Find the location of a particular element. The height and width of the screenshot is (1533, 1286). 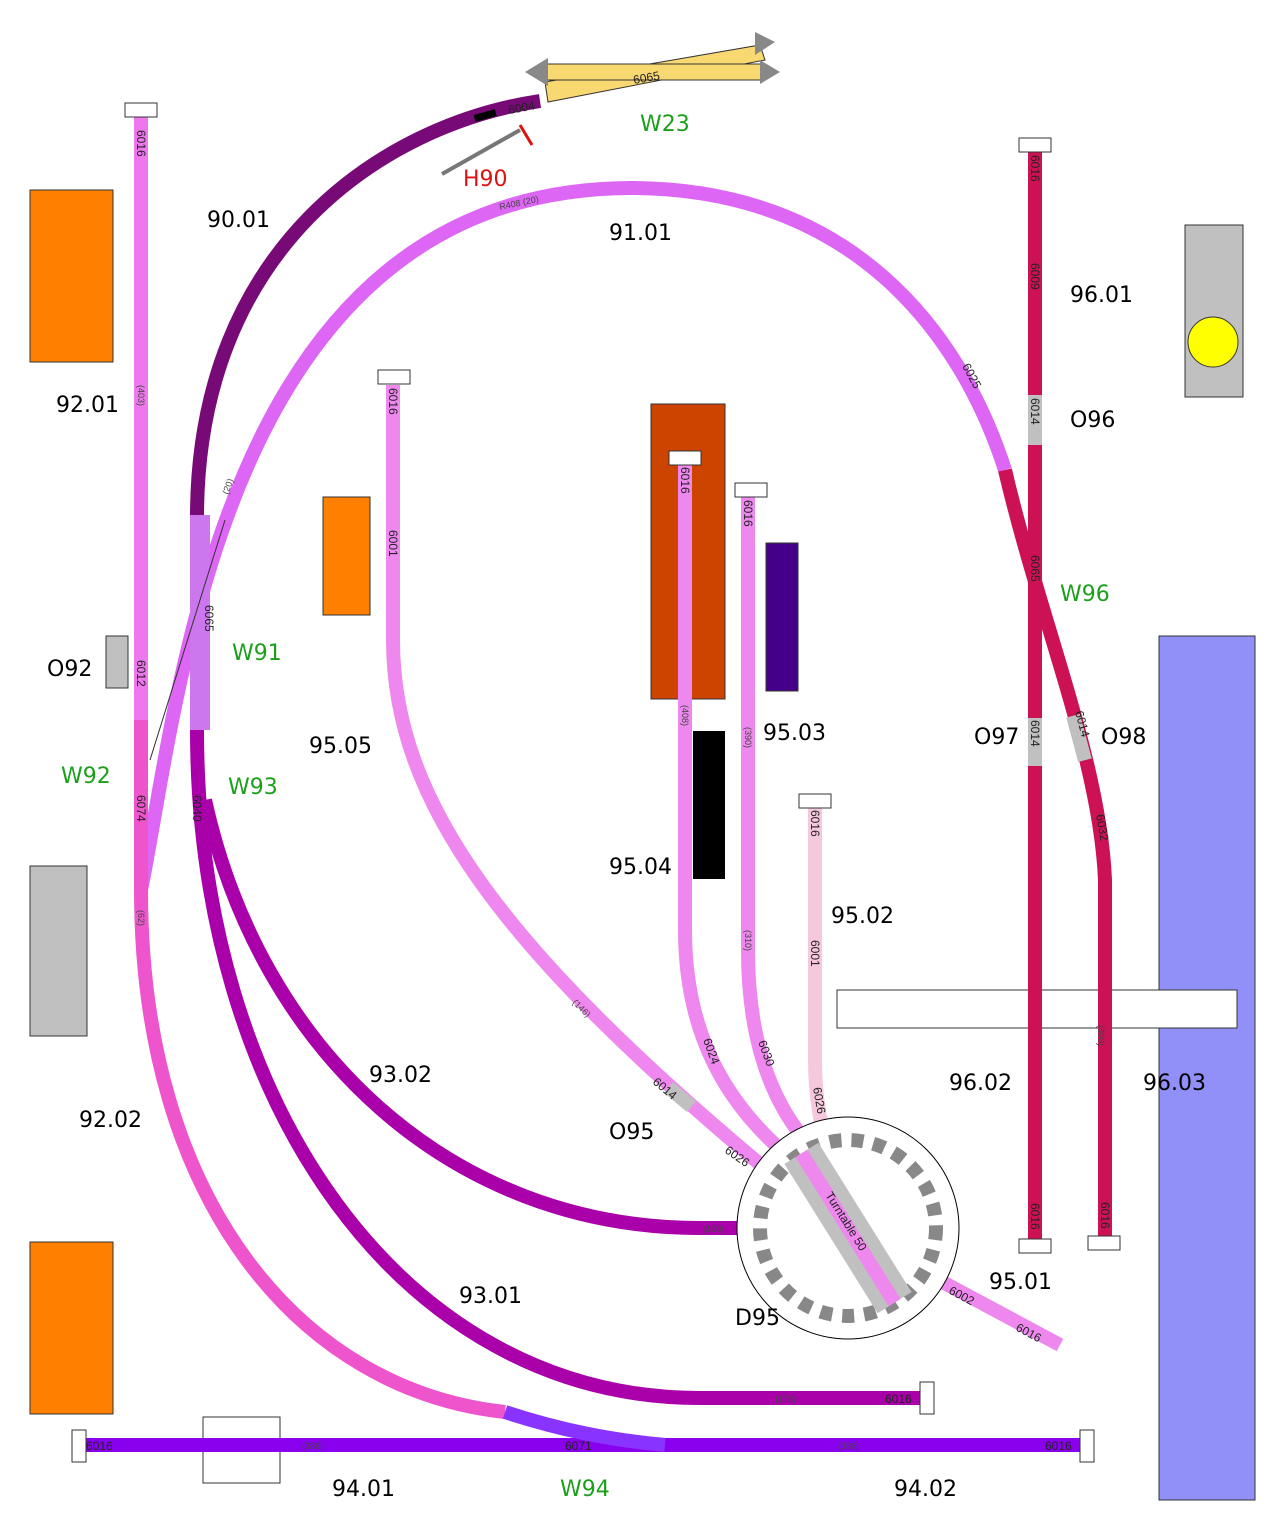

block-label: 90.01 is located at coordinates (238, 220).